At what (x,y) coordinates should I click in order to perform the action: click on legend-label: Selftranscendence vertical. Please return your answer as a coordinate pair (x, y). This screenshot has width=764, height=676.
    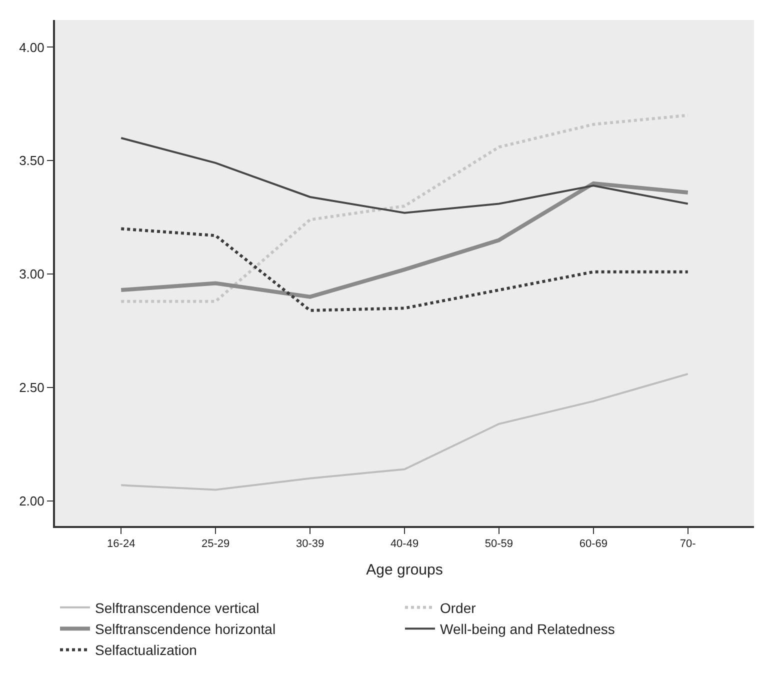
    Looking at the image, I should click on (177, 608).